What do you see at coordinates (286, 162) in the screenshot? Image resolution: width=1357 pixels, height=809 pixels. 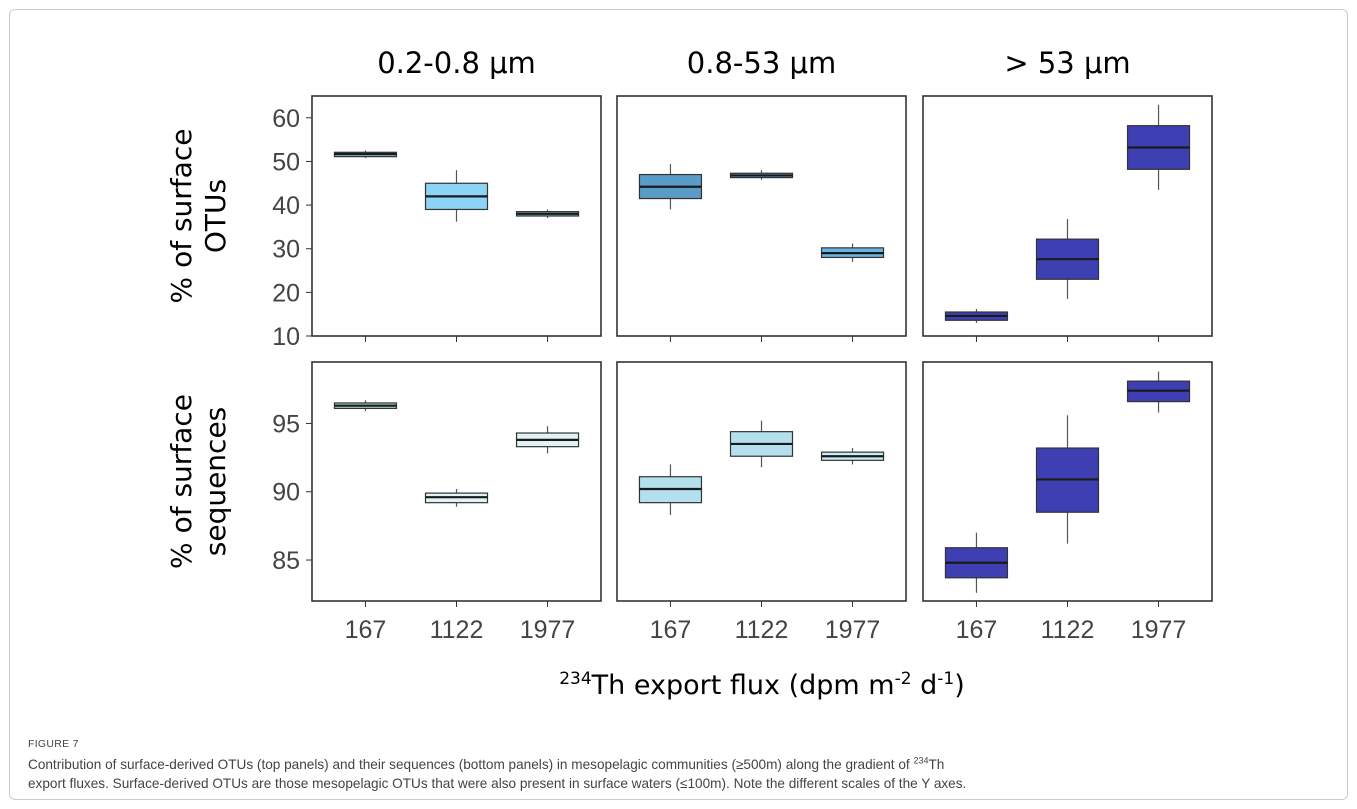 I see `y-tick-label: 50` at bounding box center [286, 162].